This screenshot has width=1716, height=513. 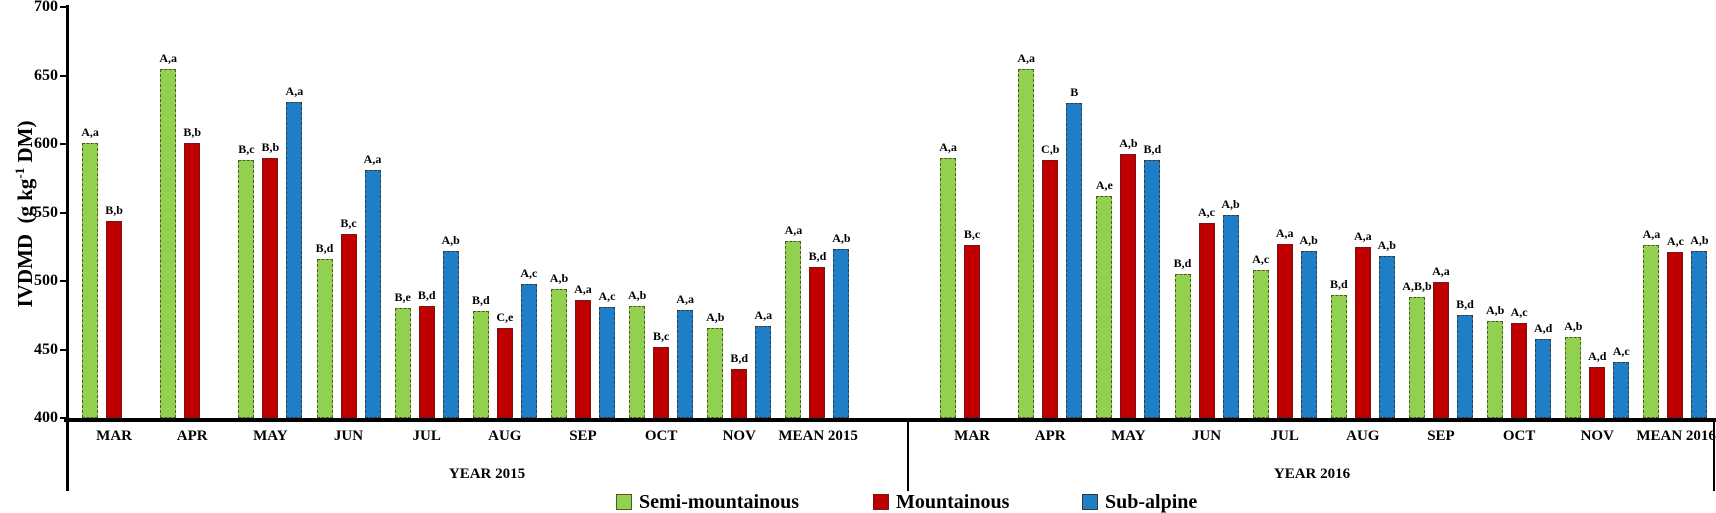 I want to click on bar-2015-oct-mountainous, so click(x=661, y=382).